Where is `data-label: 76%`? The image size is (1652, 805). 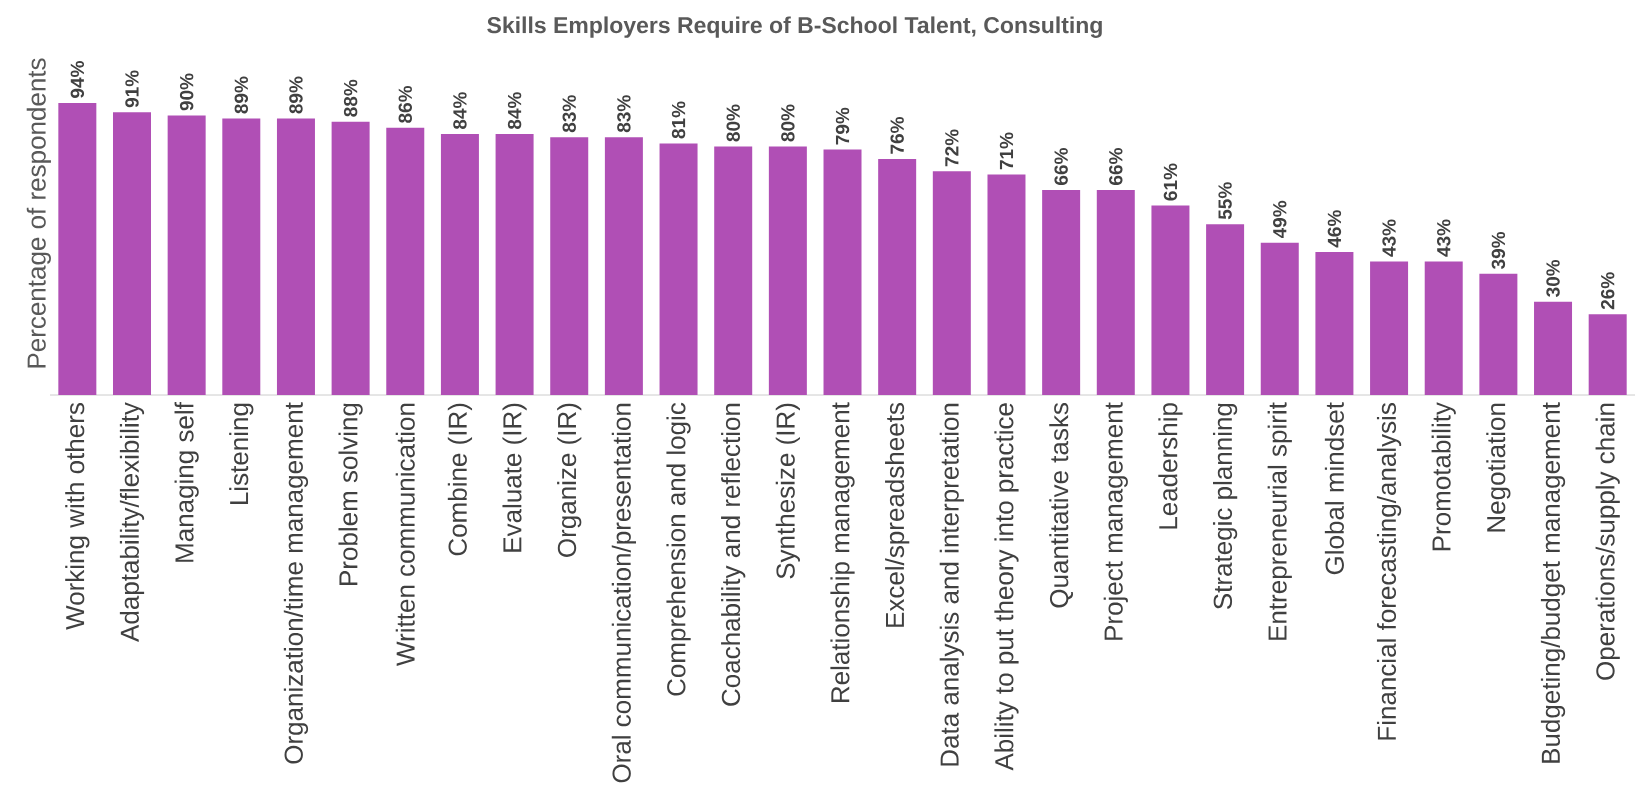 data-label: 76% is located at coordinates (897, 135).